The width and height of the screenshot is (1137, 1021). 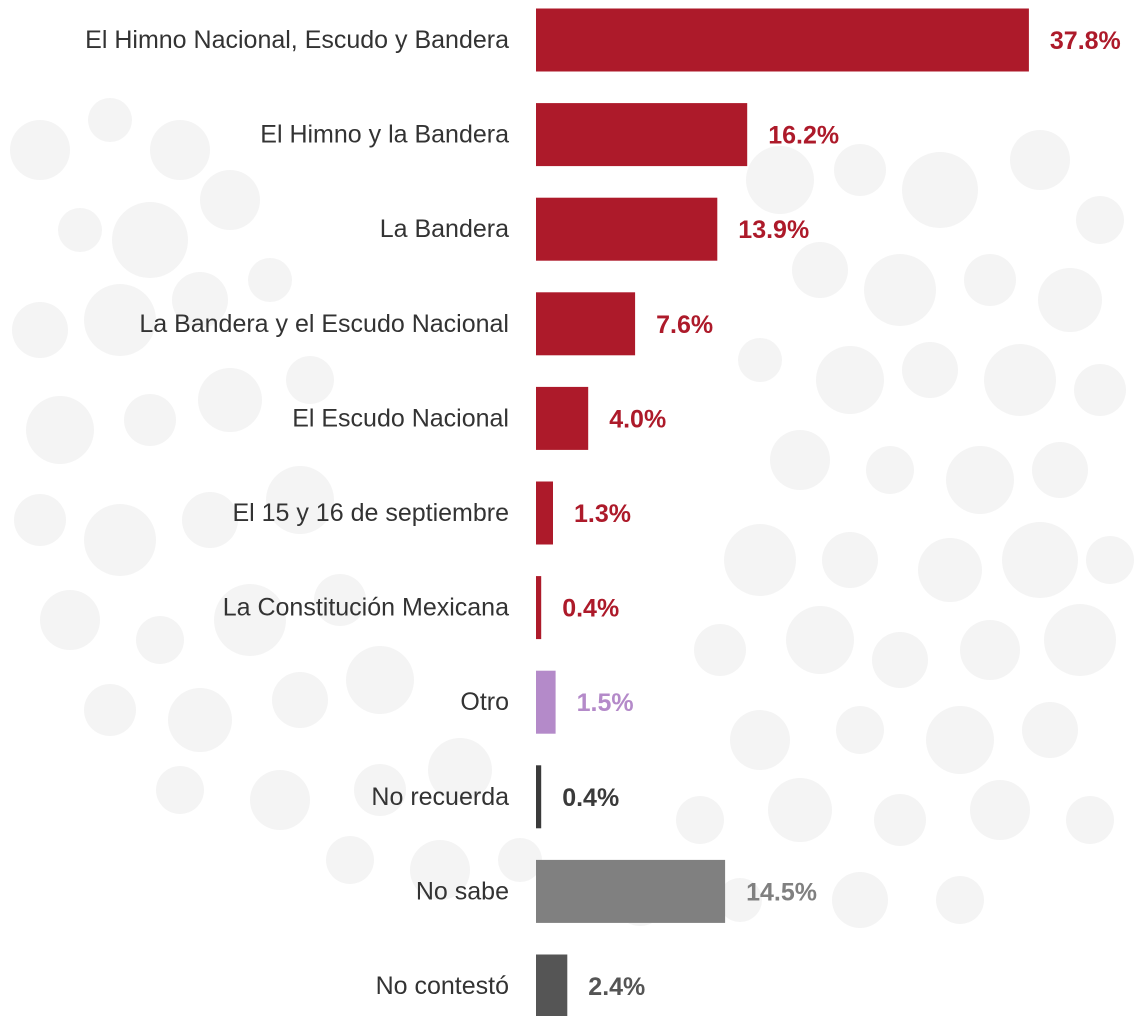 I want to click on value-label-no-sabe: 14.5%, so click(x=781, y=892).